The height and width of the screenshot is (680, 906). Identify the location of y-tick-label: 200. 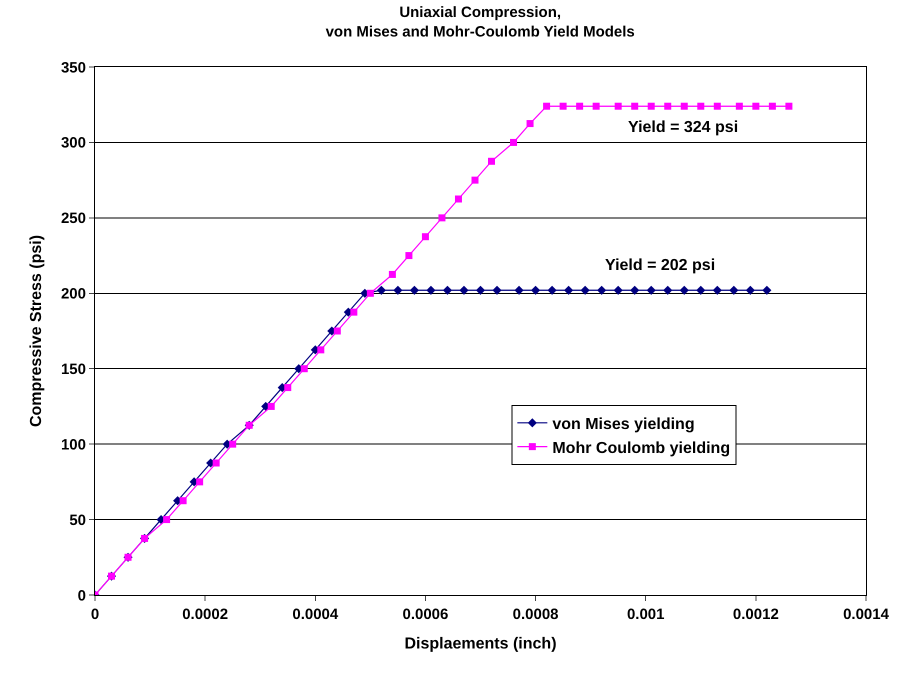
(73, 294).